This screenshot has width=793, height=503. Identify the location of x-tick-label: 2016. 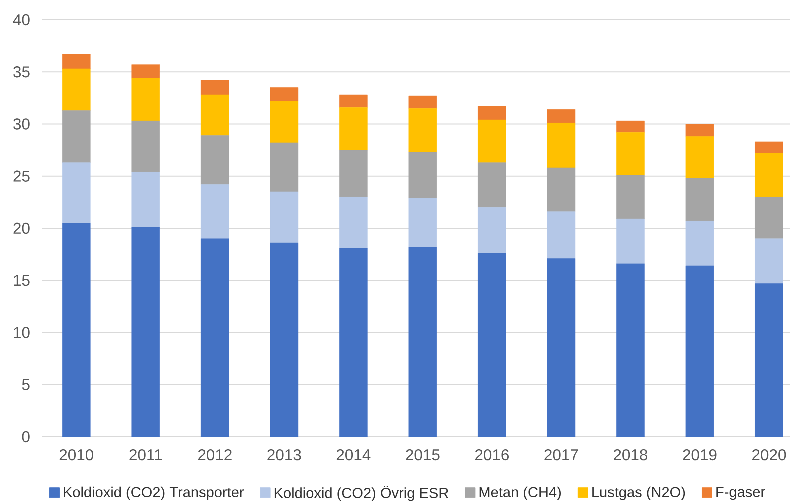
(492, 455).